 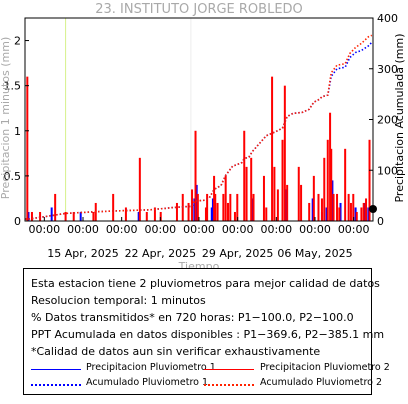 What do you see at coordinates (325, 367) in the screenshot?
I see `legend-label-p2: Precipitacion Pluviometro 2` at bounding box center [325, 367].